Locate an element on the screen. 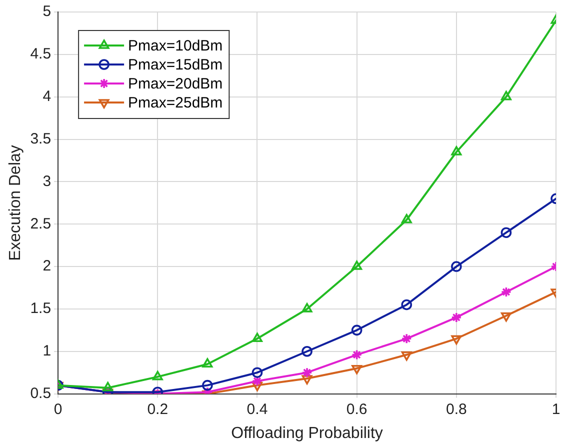 The width and height of the screenshot is (570, 447). y-tick-label: 4.5 is located at coordinates (41, 54).